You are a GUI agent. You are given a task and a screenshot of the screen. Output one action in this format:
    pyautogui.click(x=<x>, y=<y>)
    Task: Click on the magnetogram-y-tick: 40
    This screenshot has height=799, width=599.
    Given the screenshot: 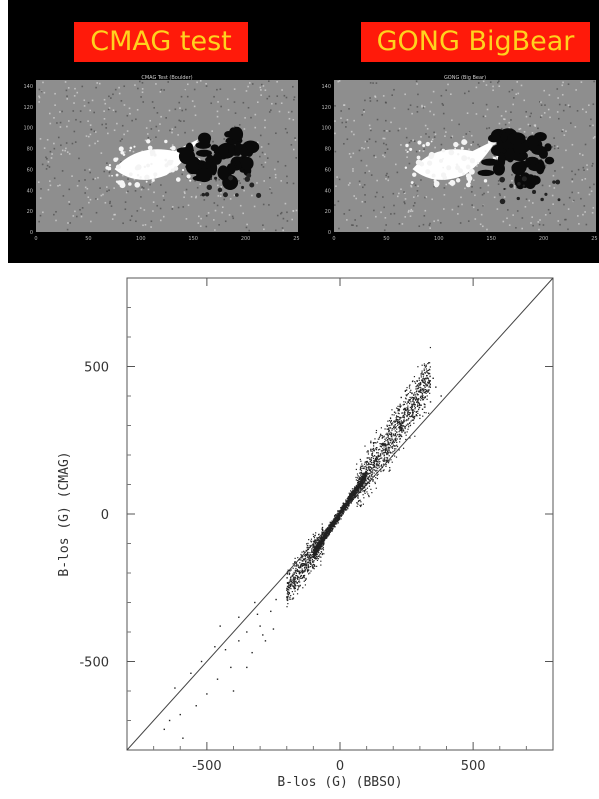 What is the action you would take?
    pyautogui.click(x=30, y=191)
    